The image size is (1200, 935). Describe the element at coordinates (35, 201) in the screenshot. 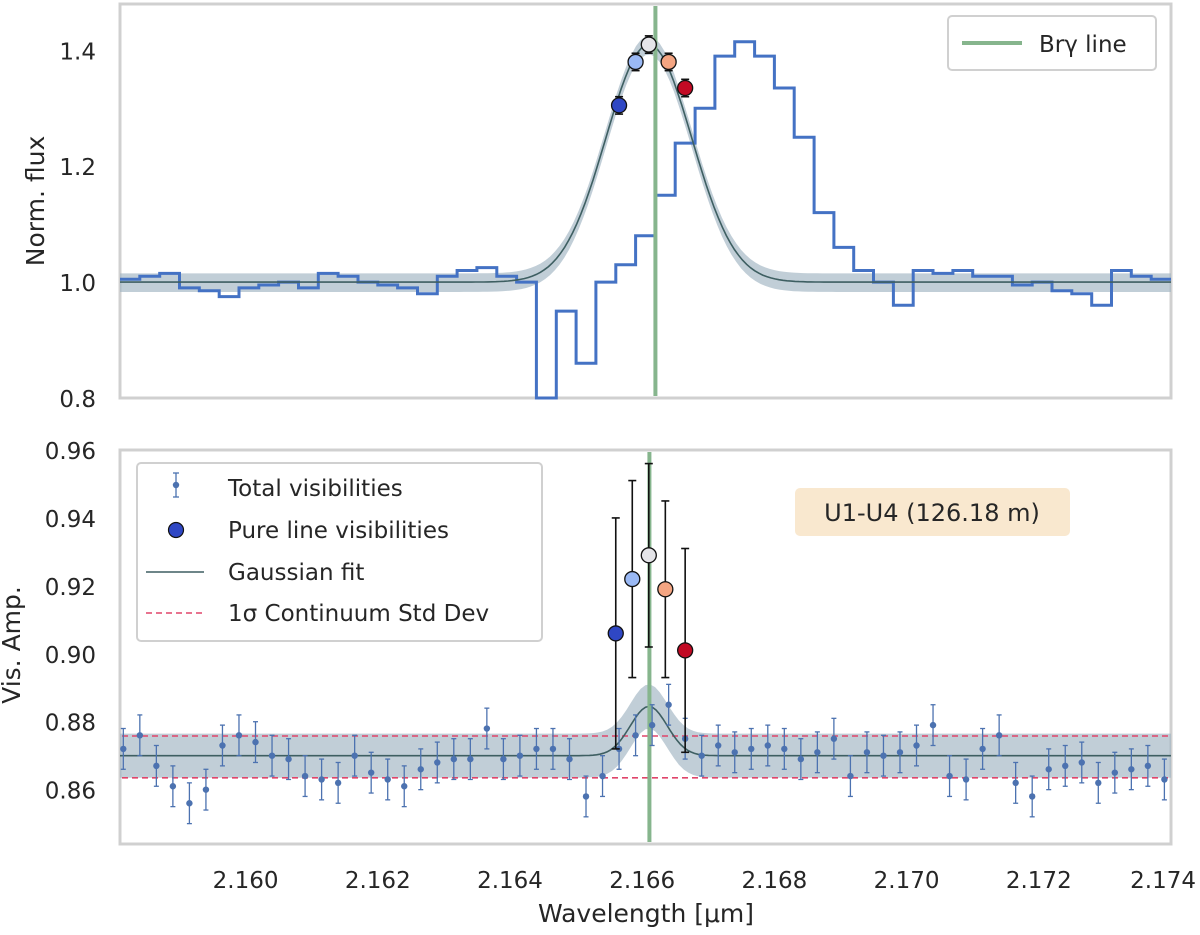

I see `flux-y-axis-label: Norm. flux` at that location.